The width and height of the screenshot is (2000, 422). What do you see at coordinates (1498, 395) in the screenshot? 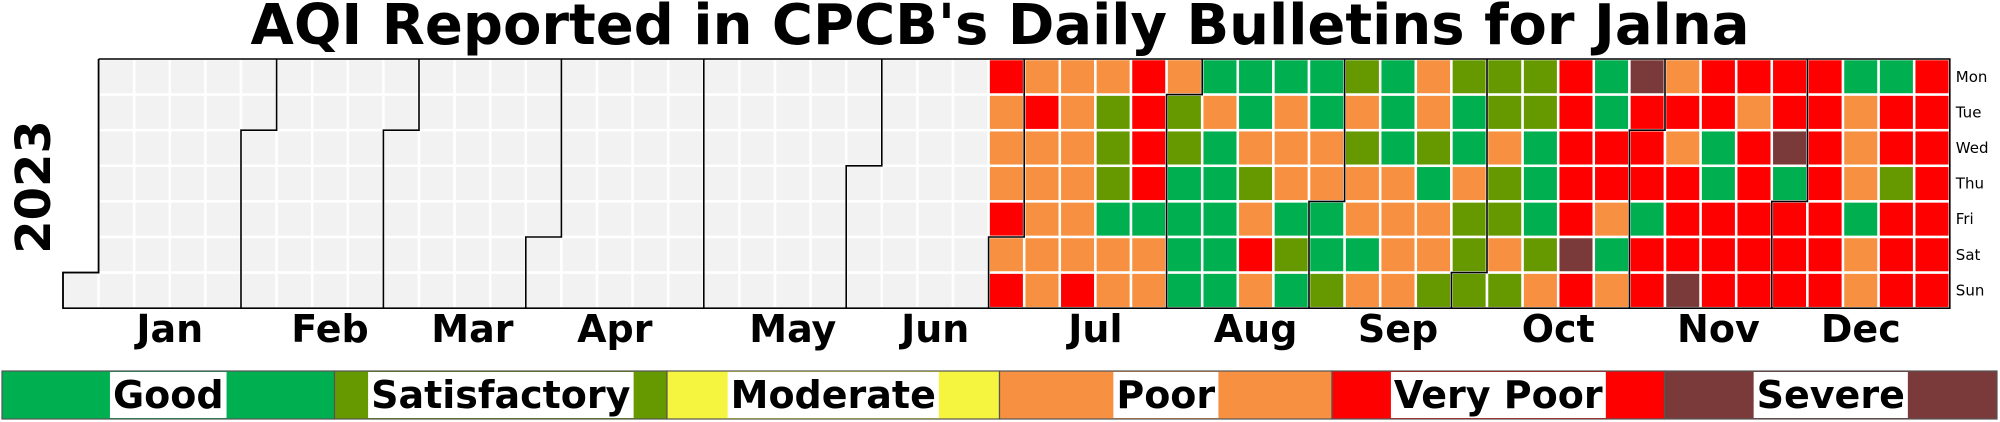
I see `legend-label: Very Poor` at bounding box center [1498, 395].